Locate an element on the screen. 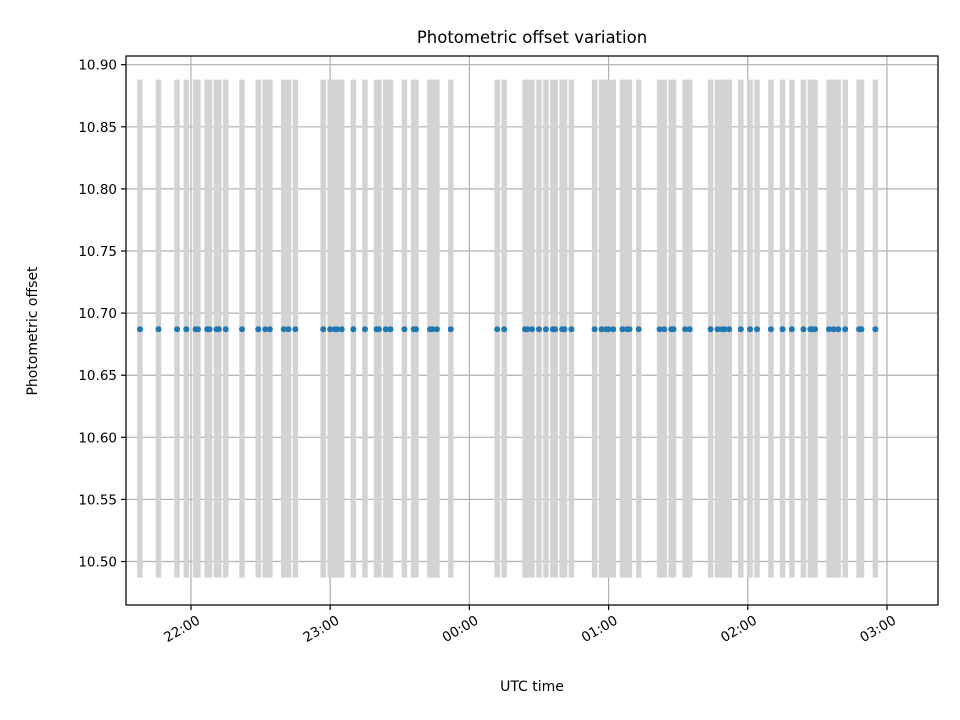  y-tick-label: 10.85 is located at coordinates (97, 128).